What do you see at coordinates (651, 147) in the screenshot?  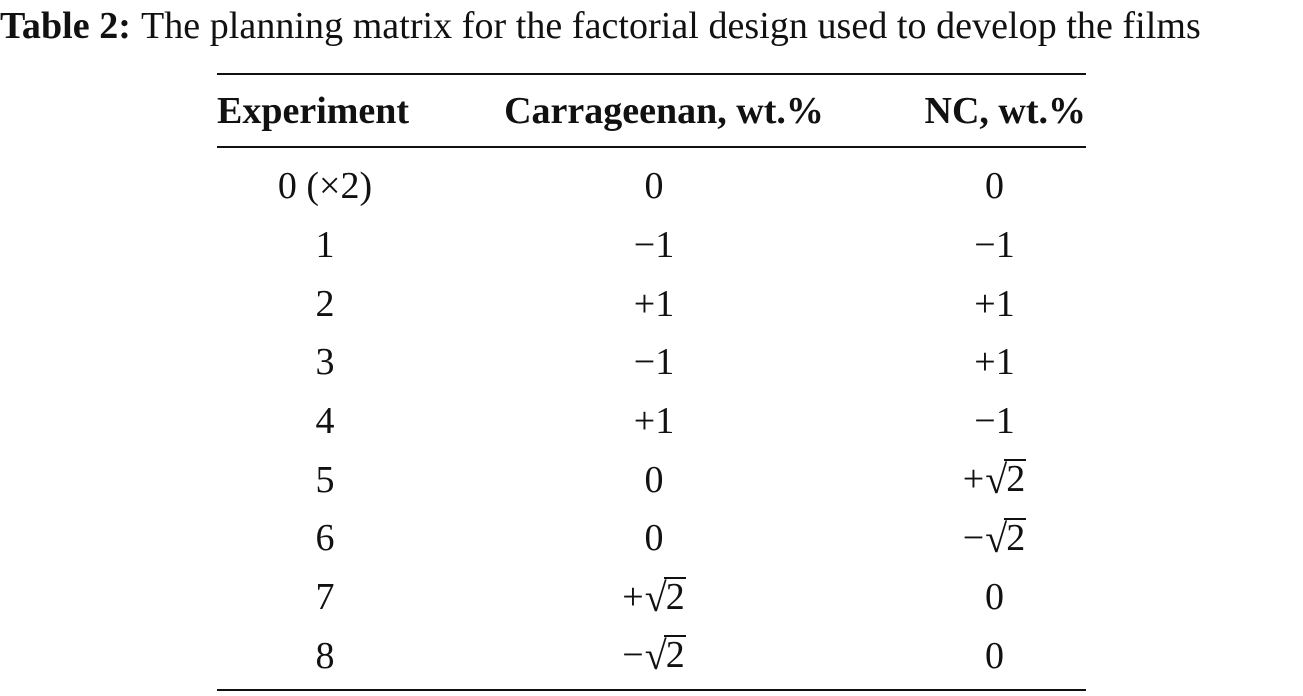 I see `header-rule` at bounding box center [651, 147].